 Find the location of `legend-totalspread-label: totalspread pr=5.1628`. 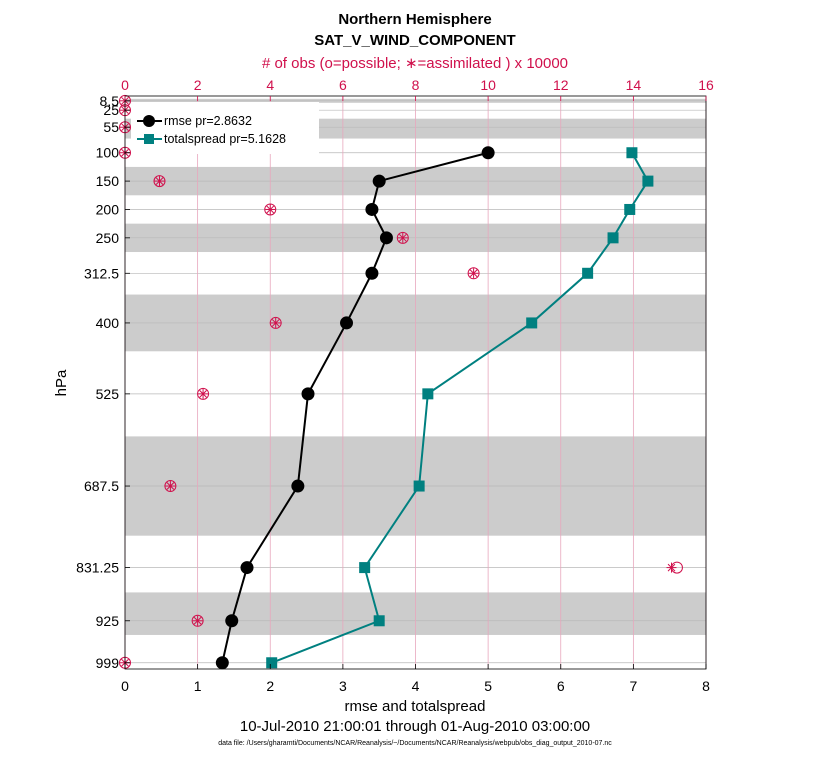

legend-totalspread-label: totalspread pr=5.1628 is located at coordinates (225, 139).